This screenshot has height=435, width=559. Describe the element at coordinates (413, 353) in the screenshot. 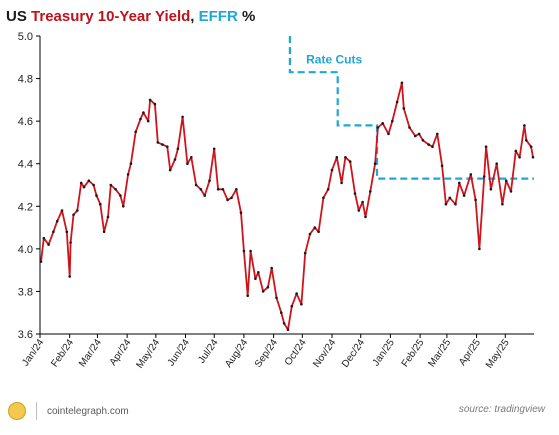

I see `x-tick-label: Feb/25` at that location.